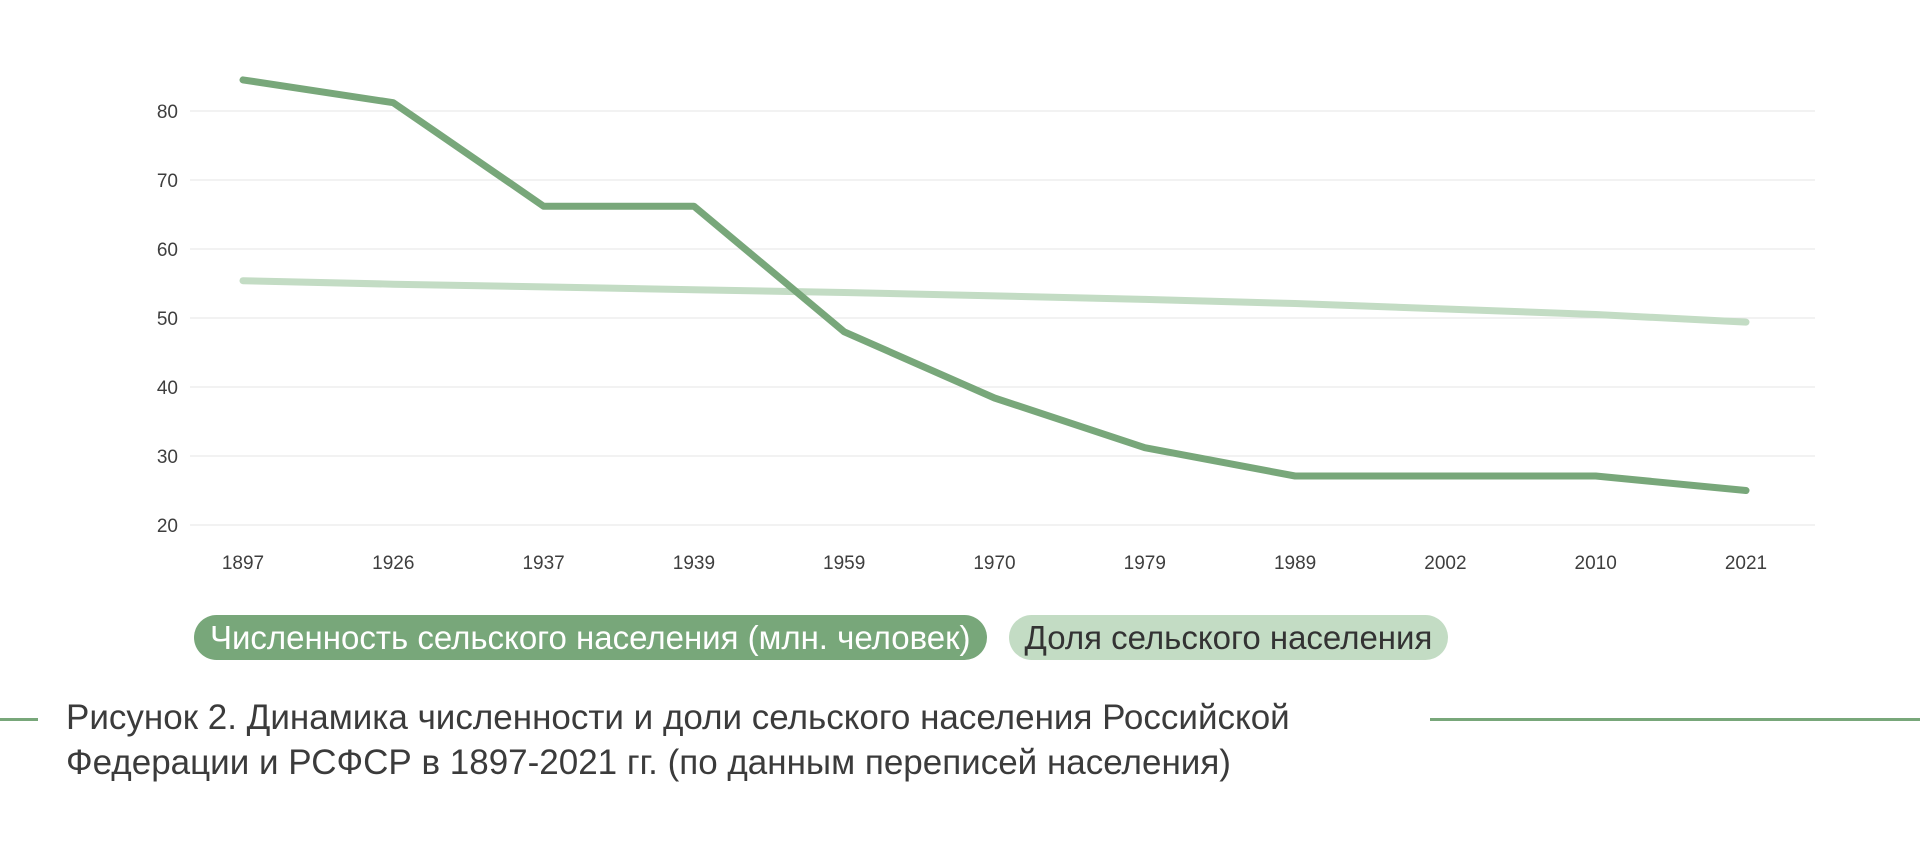  Describe the element at coordinates (393, 563) in the screenshot. I see `x-tick-label: 1926` at that location.